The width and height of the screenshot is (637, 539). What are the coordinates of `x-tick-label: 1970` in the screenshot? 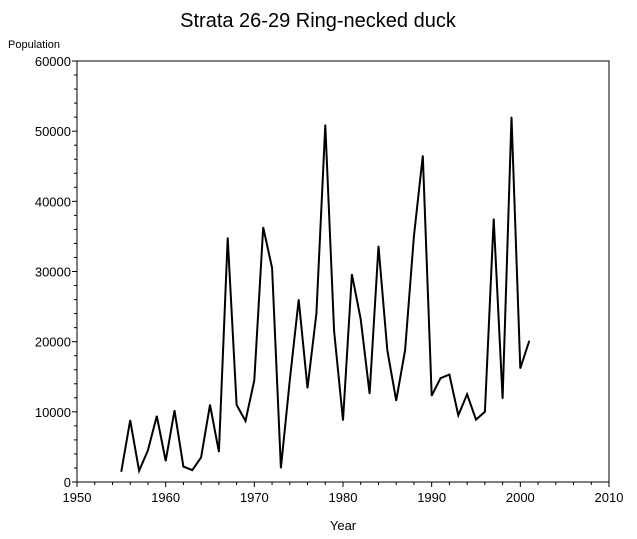 It's located at (254, 497).